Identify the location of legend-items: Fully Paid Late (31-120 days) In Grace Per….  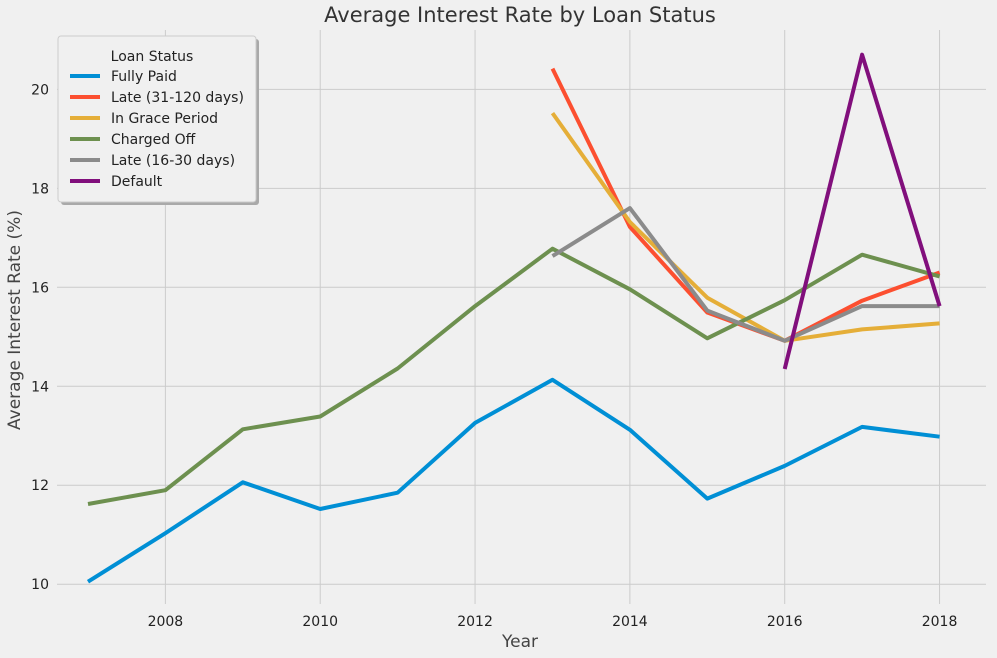
(157, 129).